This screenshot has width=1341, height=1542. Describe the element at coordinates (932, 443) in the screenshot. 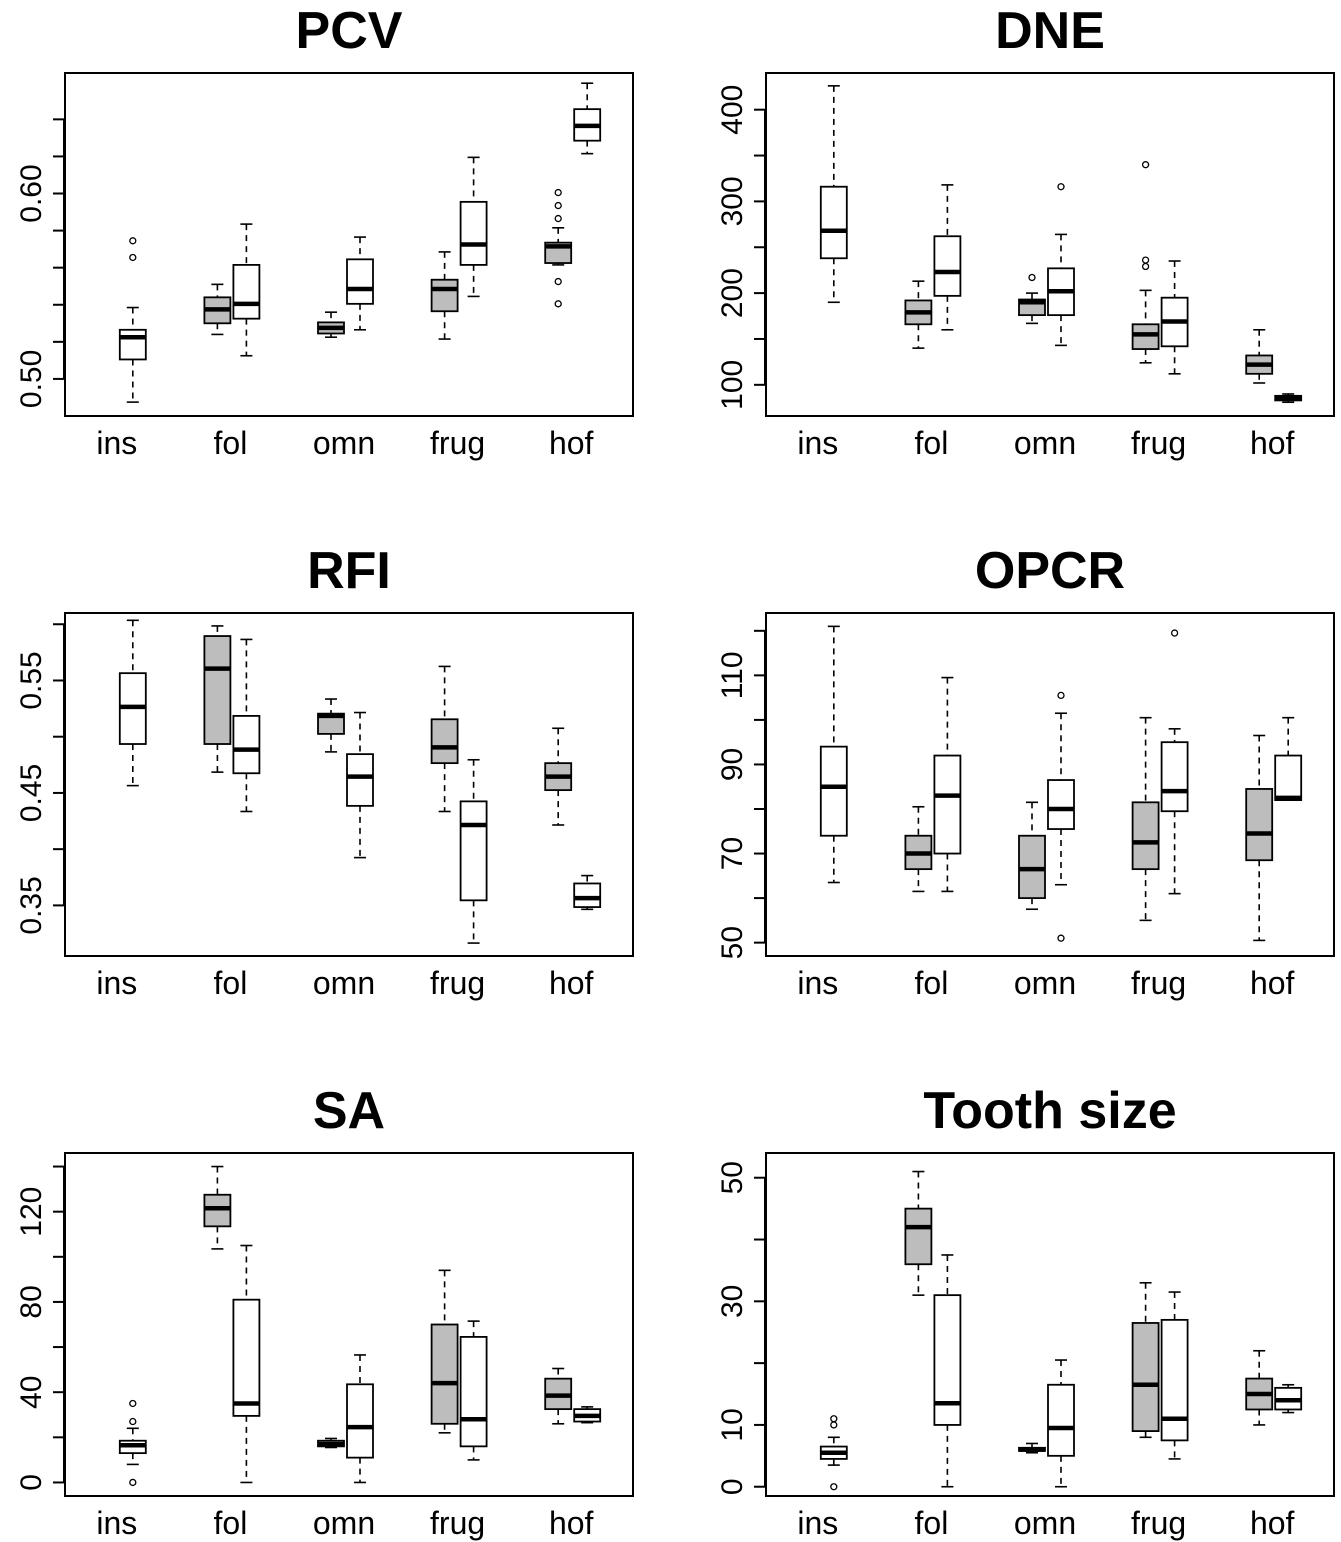

I see `x-category-label: fol` at that location.